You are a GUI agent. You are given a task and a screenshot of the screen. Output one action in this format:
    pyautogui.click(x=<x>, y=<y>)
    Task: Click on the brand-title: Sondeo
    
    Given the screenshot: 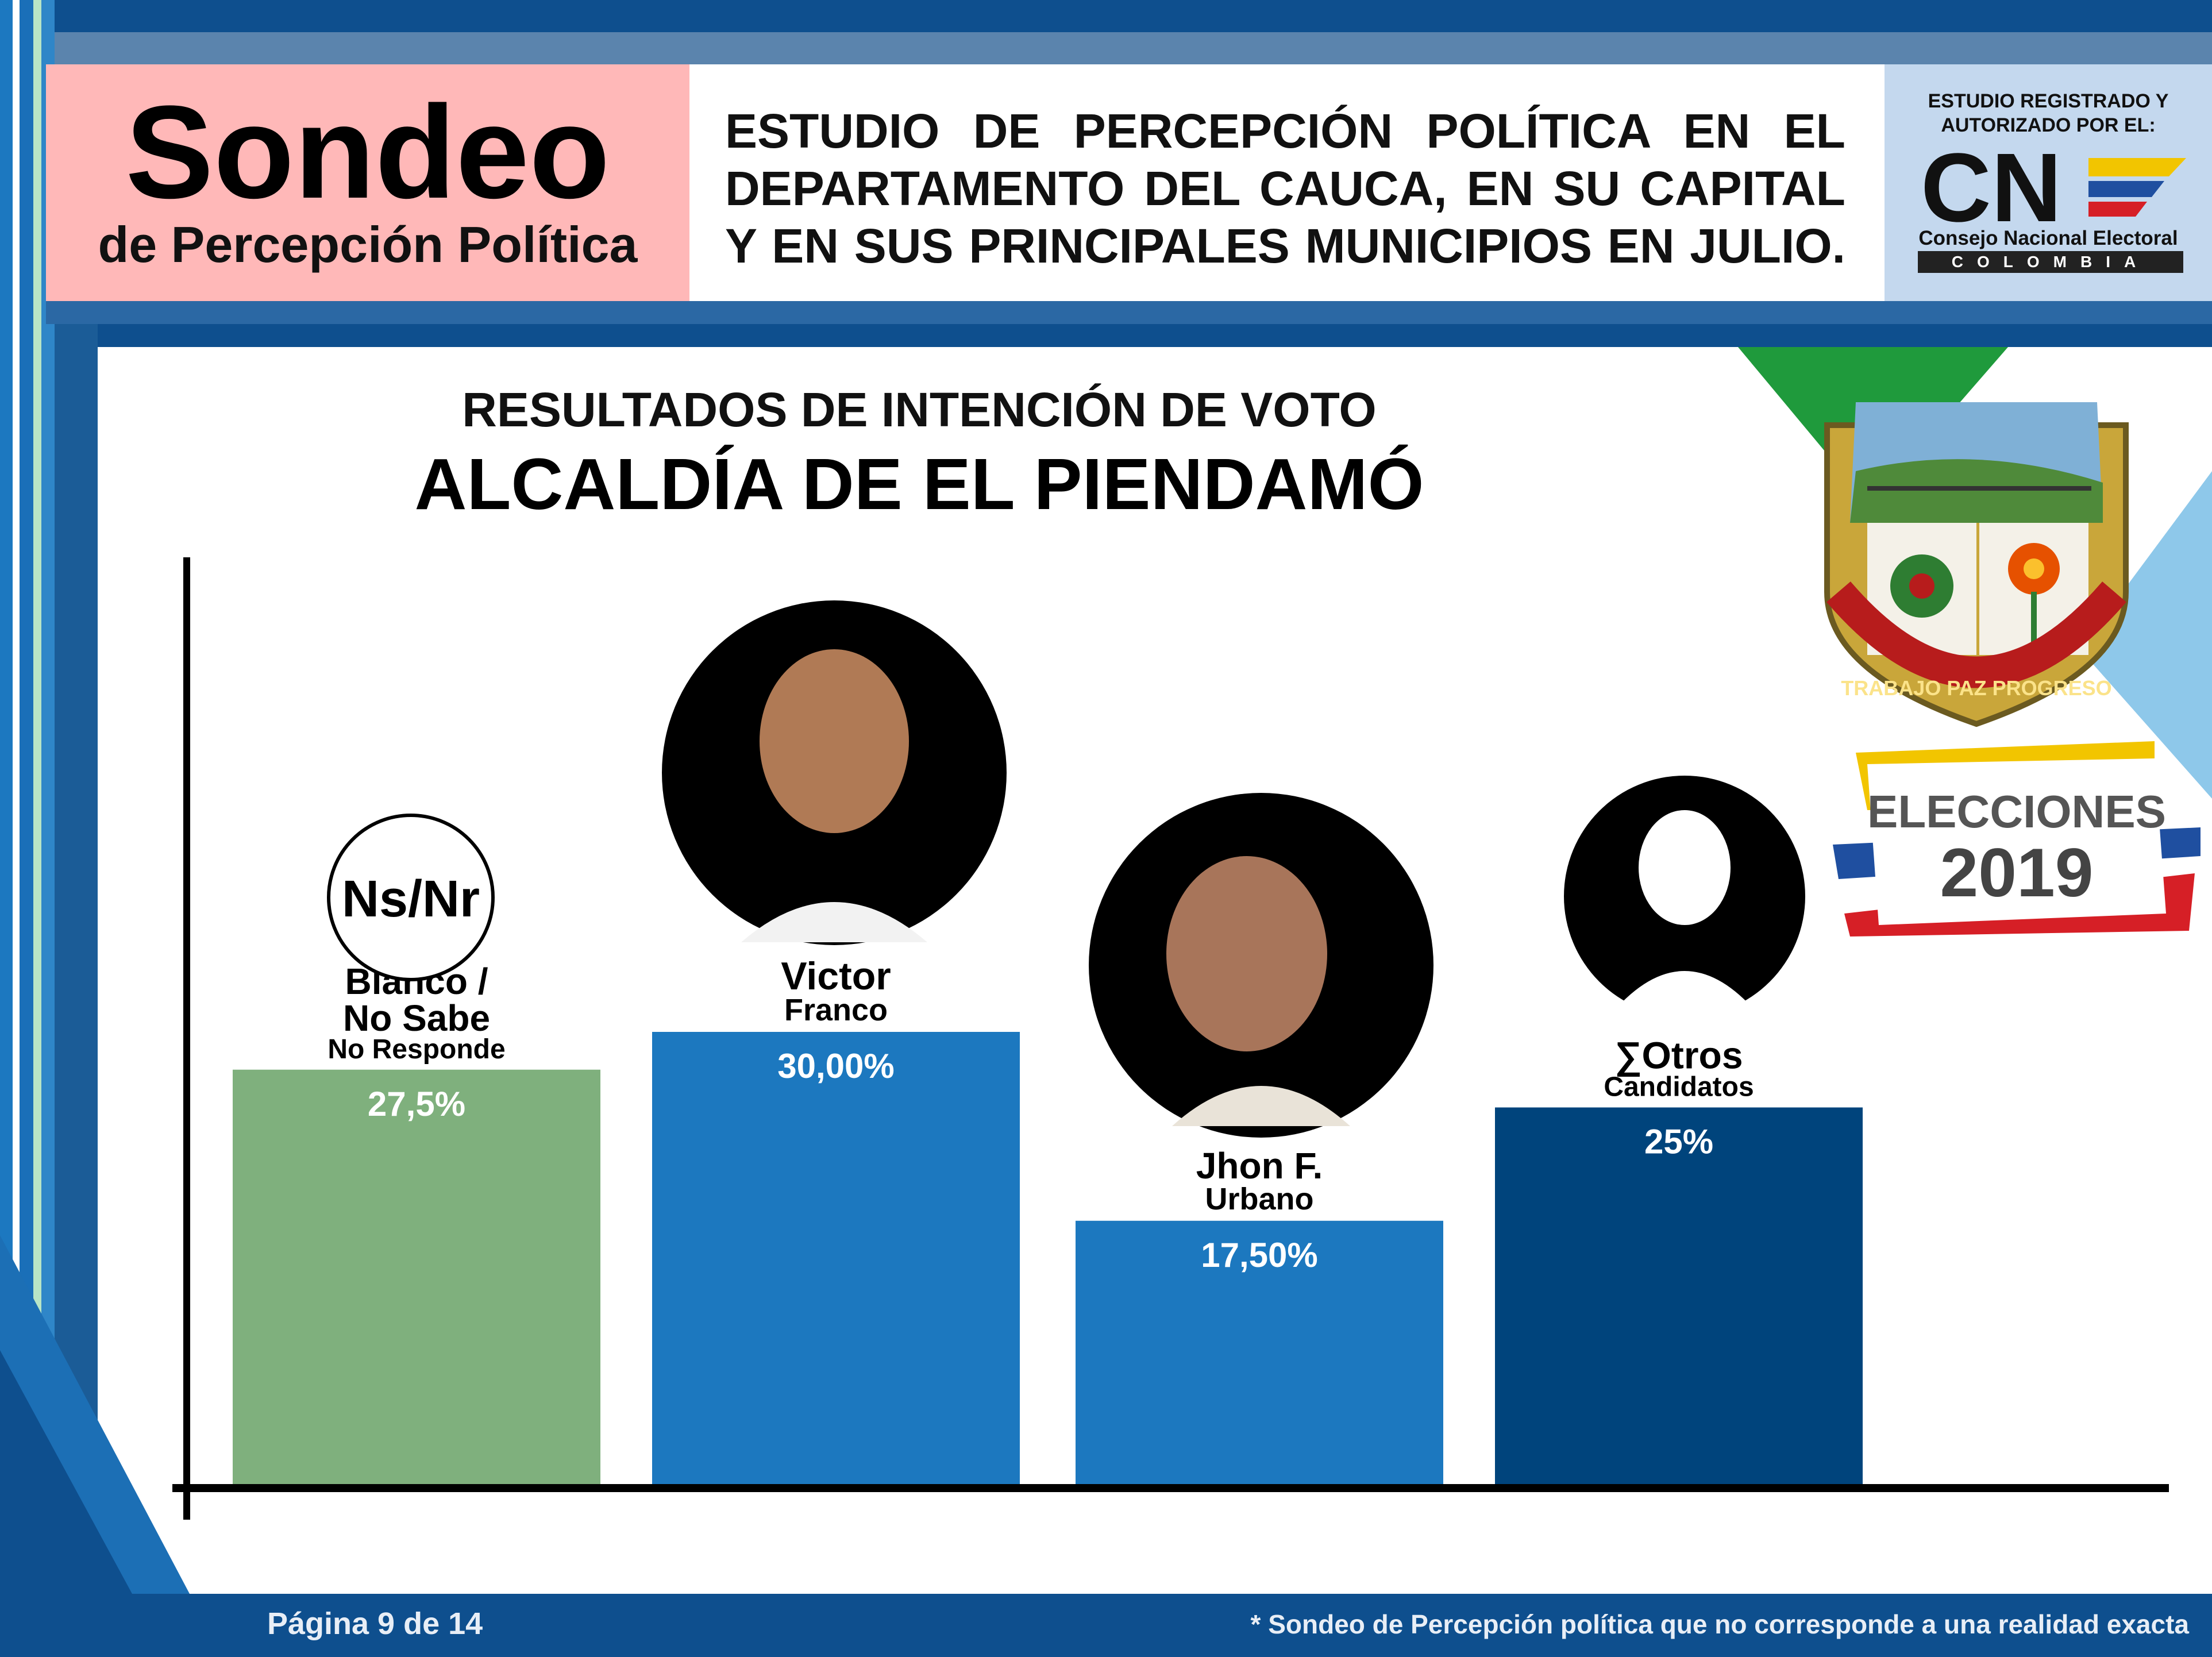 What is the action you would take?
    pyautogui.click(x=367, y=152)
    